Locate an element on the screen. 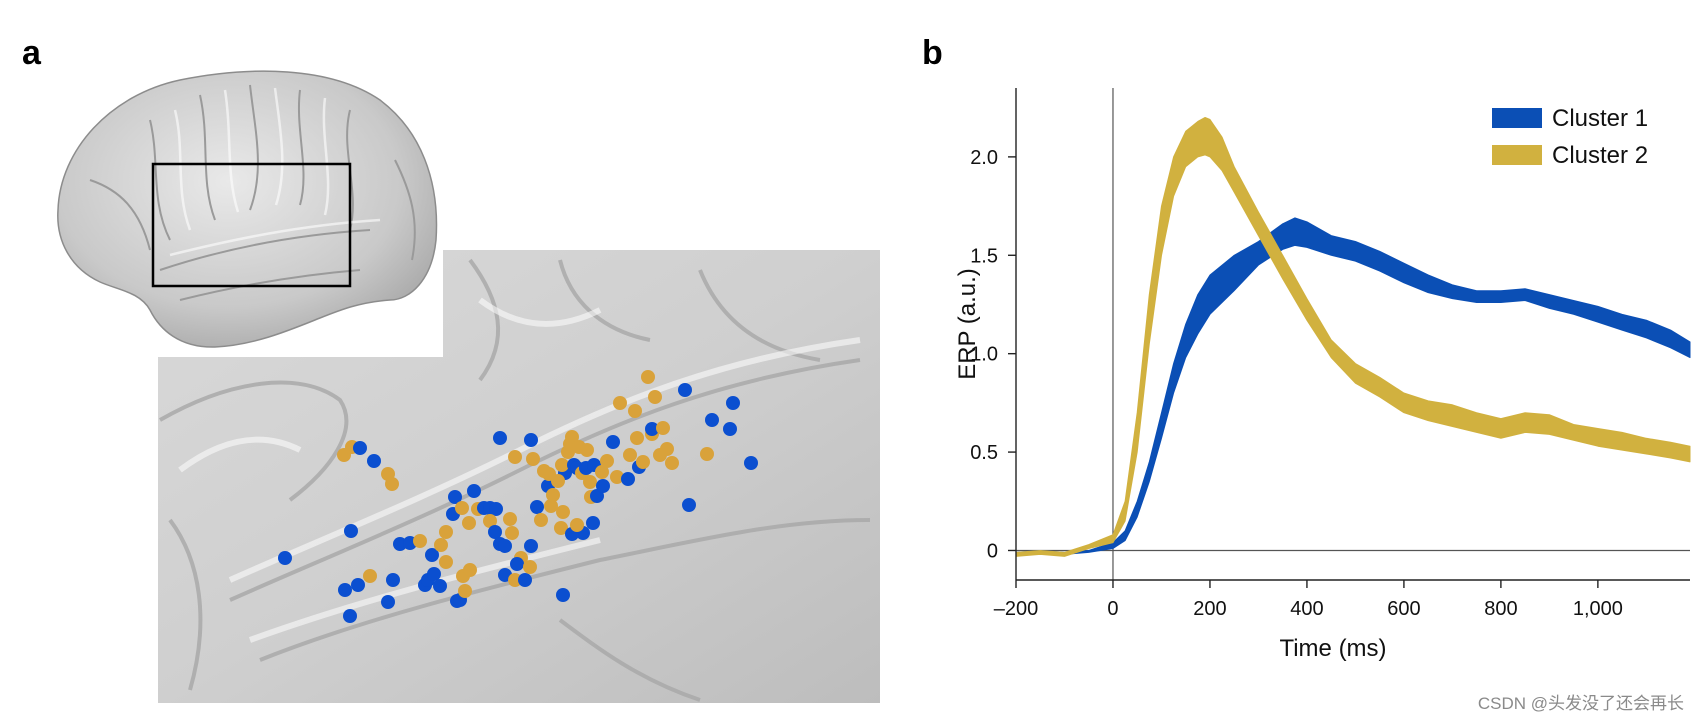 This screenshot has height=722, width=1700. y-tick-label: 0 is located at coordinates (992, 551).